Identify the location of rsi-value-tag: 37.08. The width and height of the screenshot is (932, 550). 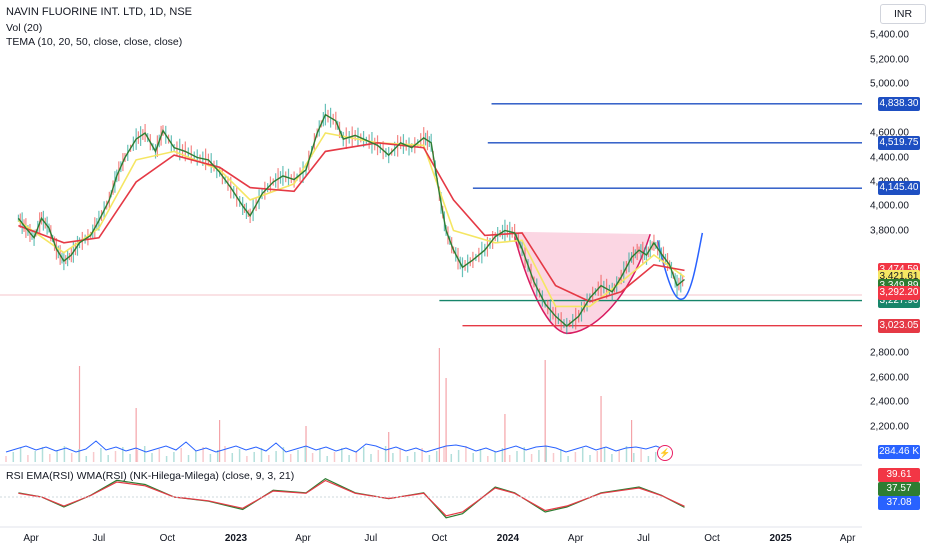
(899, 503).